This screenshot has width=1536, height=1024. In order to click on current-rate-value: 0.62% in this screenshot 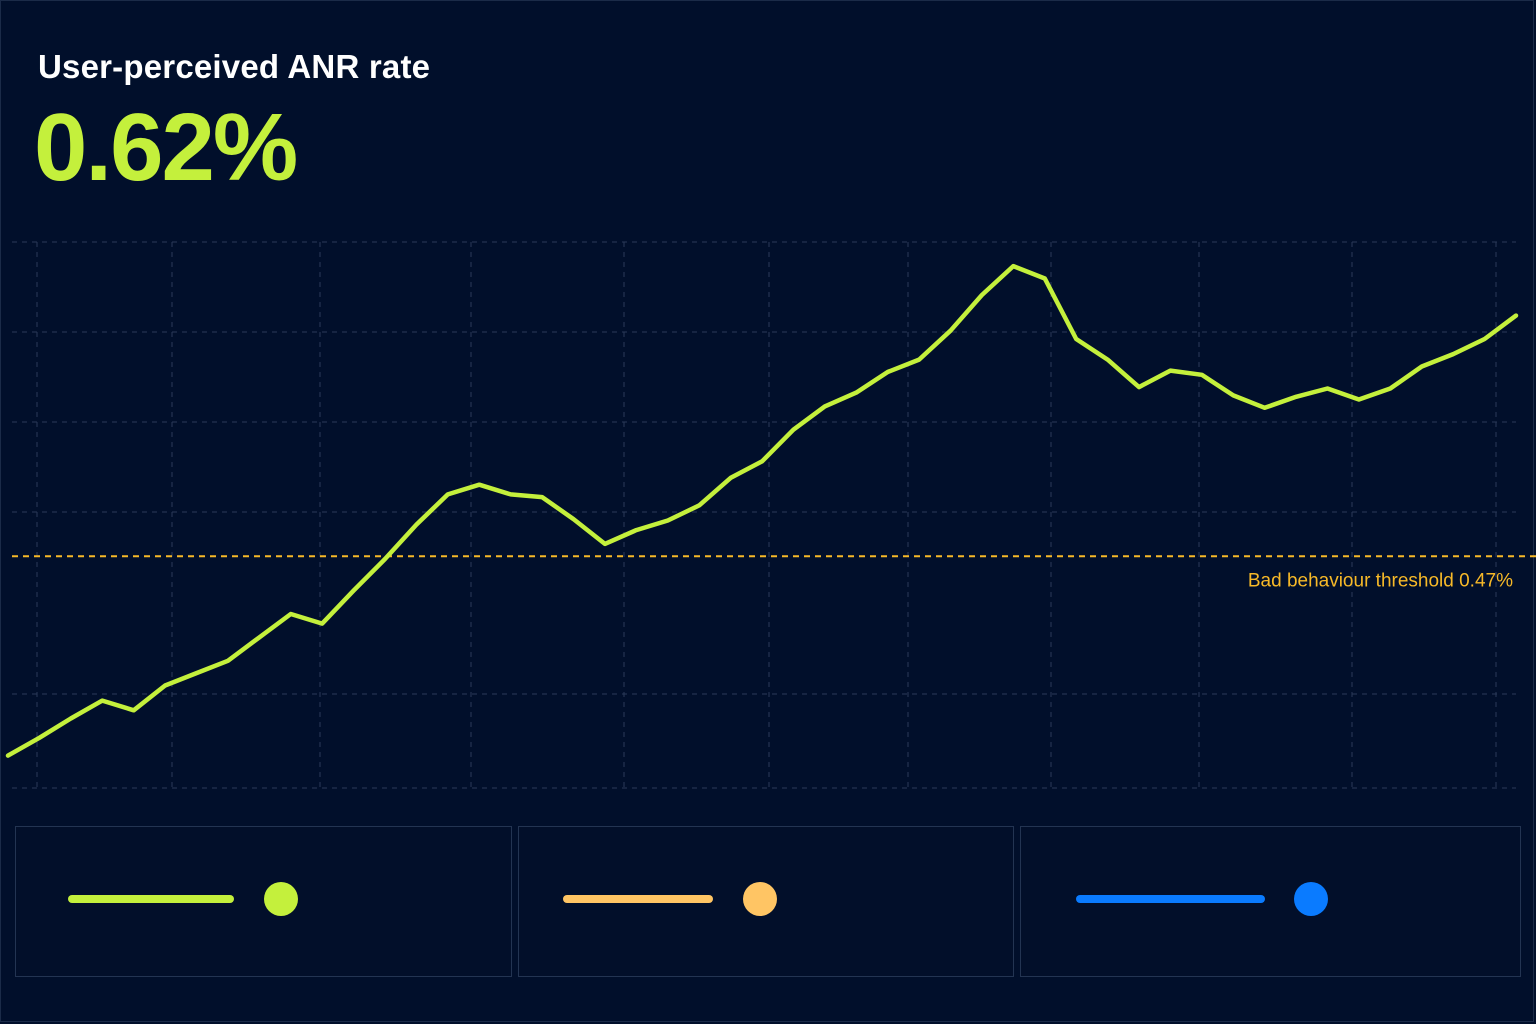, I will do `click(166, 147)`.